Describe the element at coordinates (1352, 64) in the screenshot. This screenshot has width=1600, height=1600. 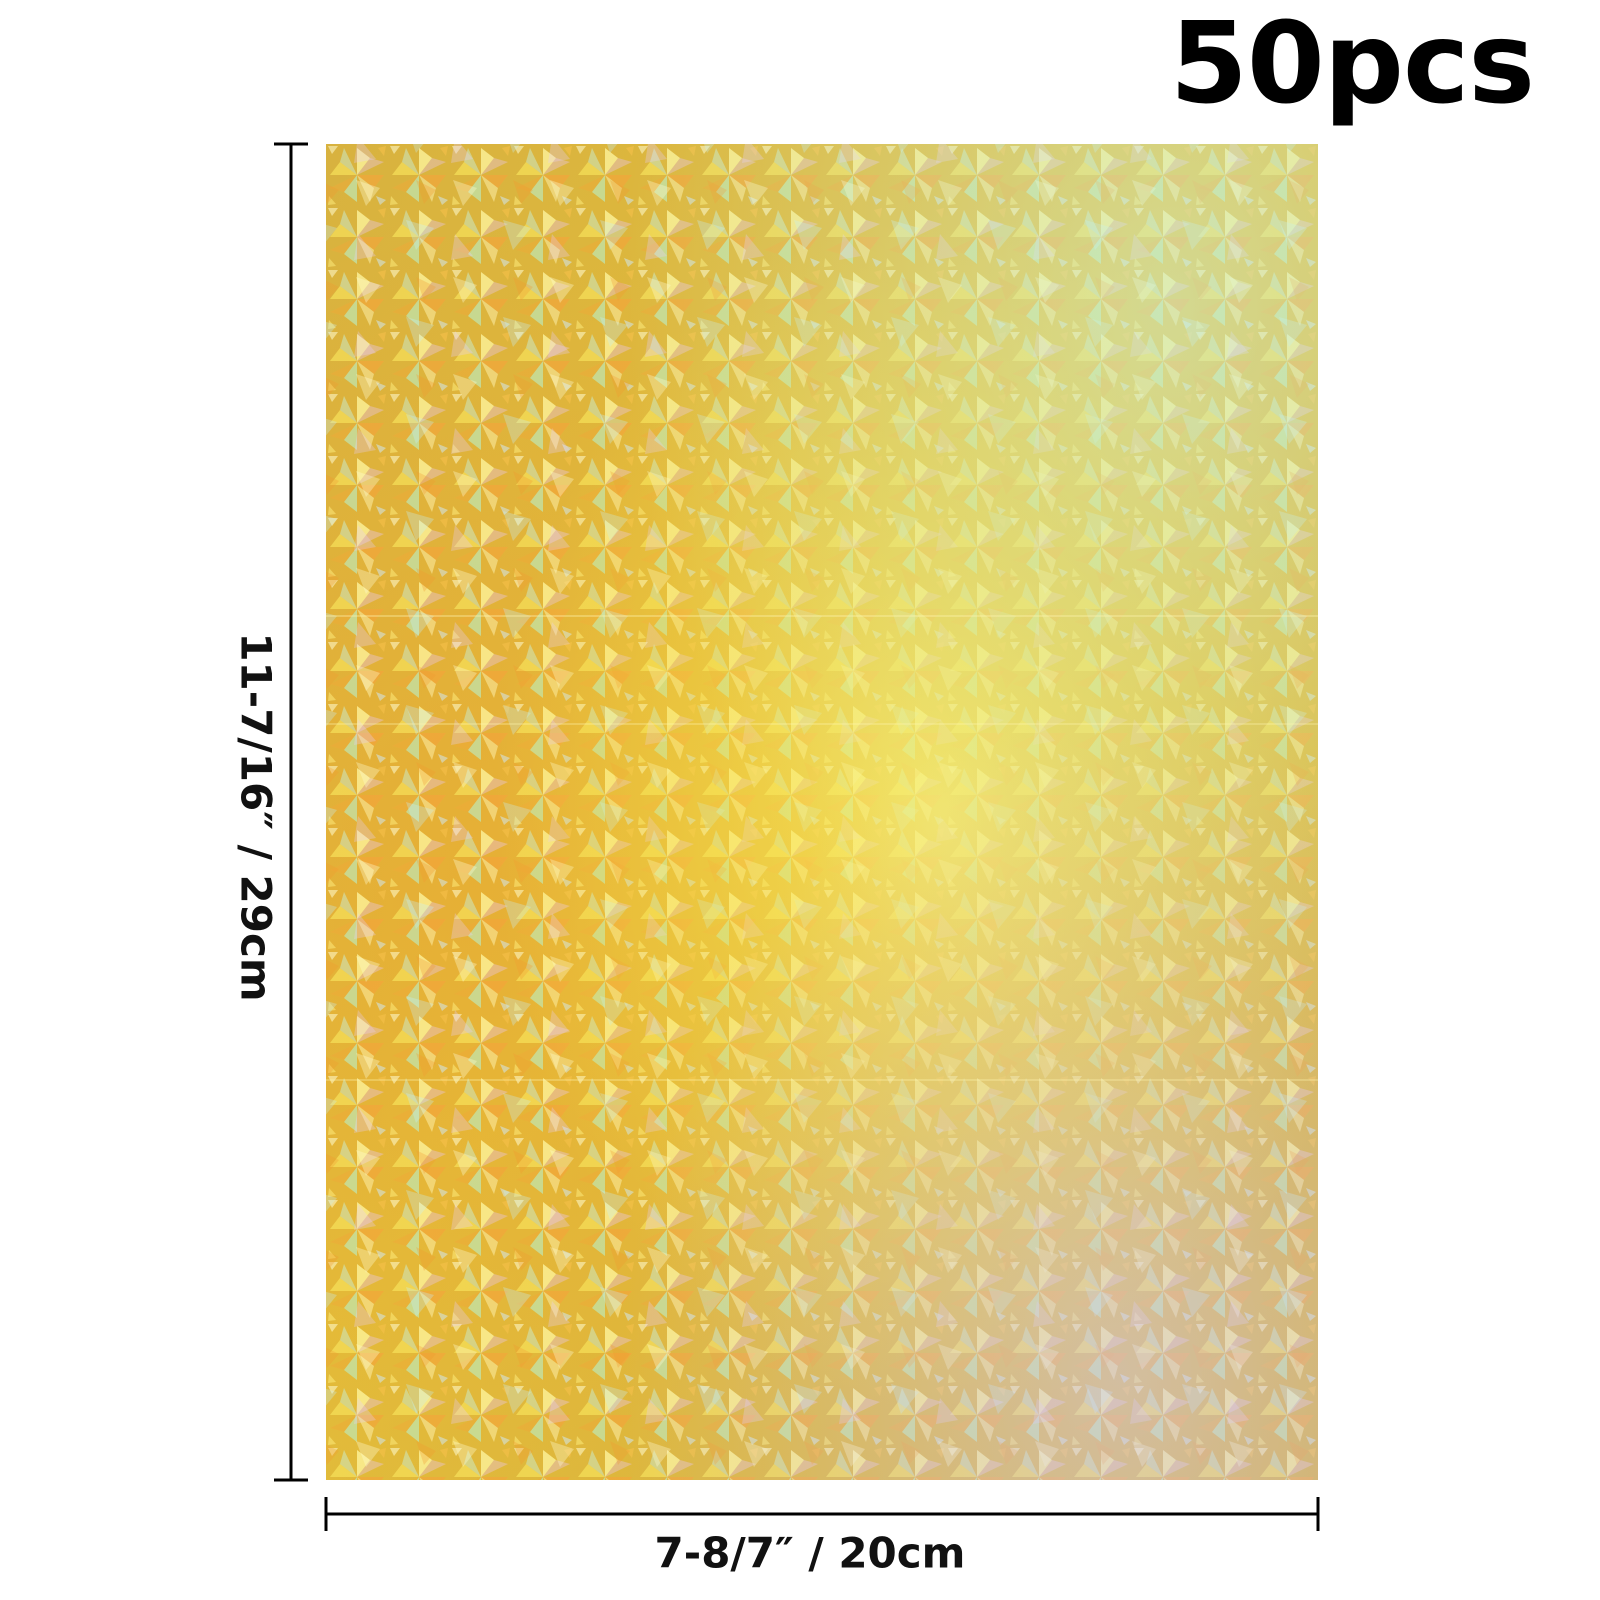
I see `quantity-label: 50pcs` at that location.